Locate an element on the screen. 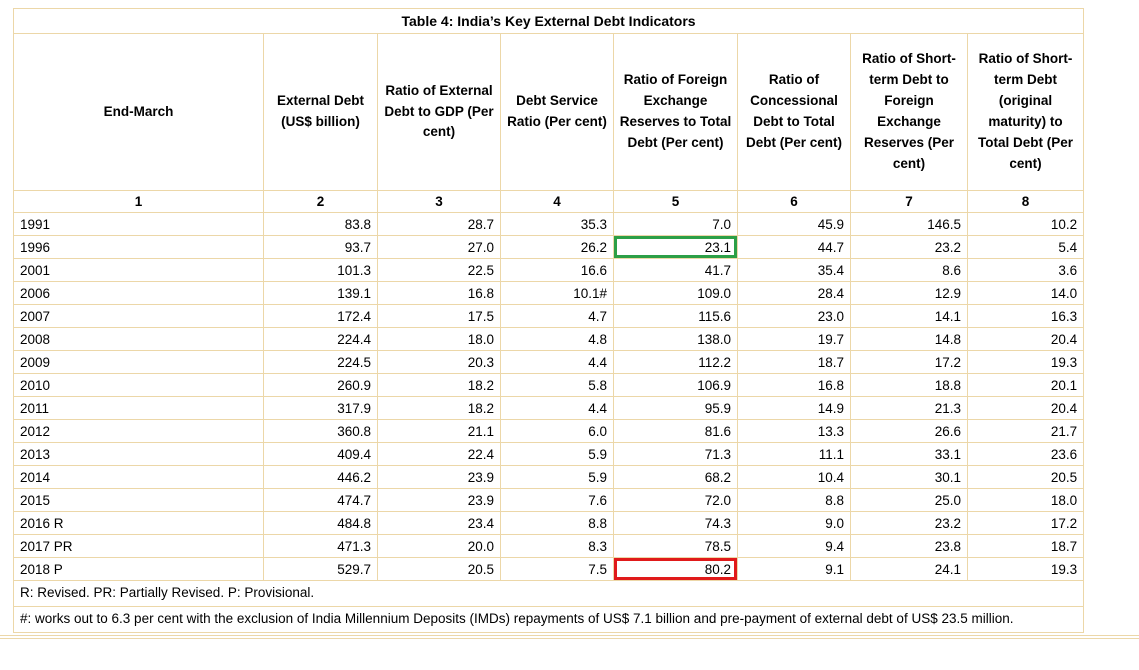 The image size is (1139, 670). table-row: 2010 260.9 18.2 5.8 106.9 16.8 18.8 20.1 is located at coordinates (549, 385).